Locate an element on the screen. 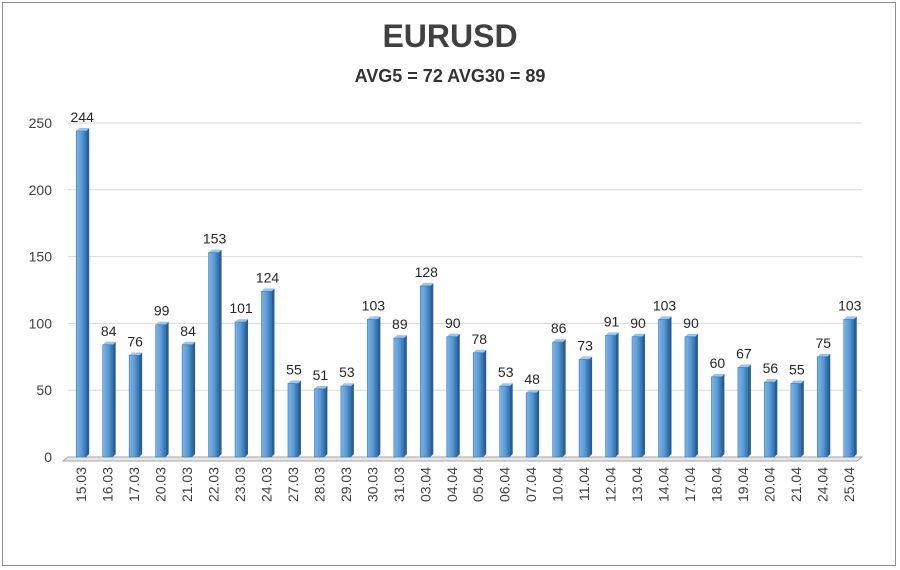 The image size is (900, 570). x-tick-label: 17.03 is located at coordinates (134, 484).